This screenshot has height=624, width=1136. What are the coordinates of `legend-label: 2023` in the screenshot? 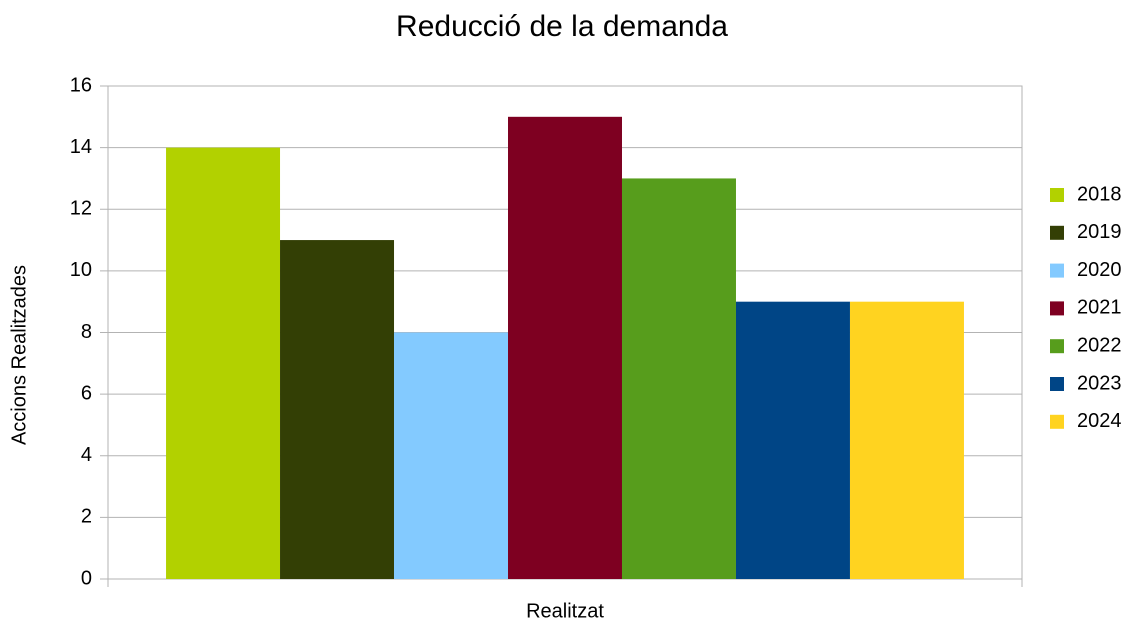 It's located at (1099, 383).